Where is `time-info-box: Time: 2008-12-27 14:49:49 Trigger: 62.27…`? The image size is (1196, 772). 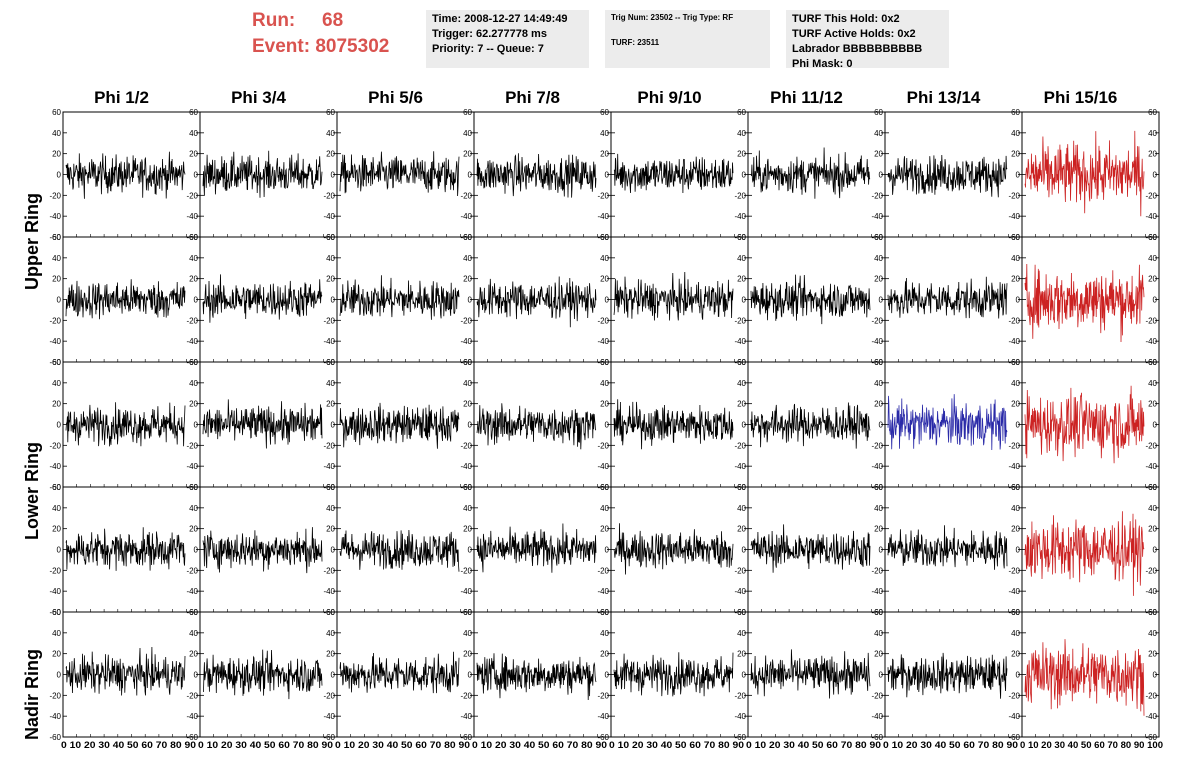
time-info-box: Time: 2008-12-27 14:49:49 Trigger: 62.27… is located at coordinates (507, 39).